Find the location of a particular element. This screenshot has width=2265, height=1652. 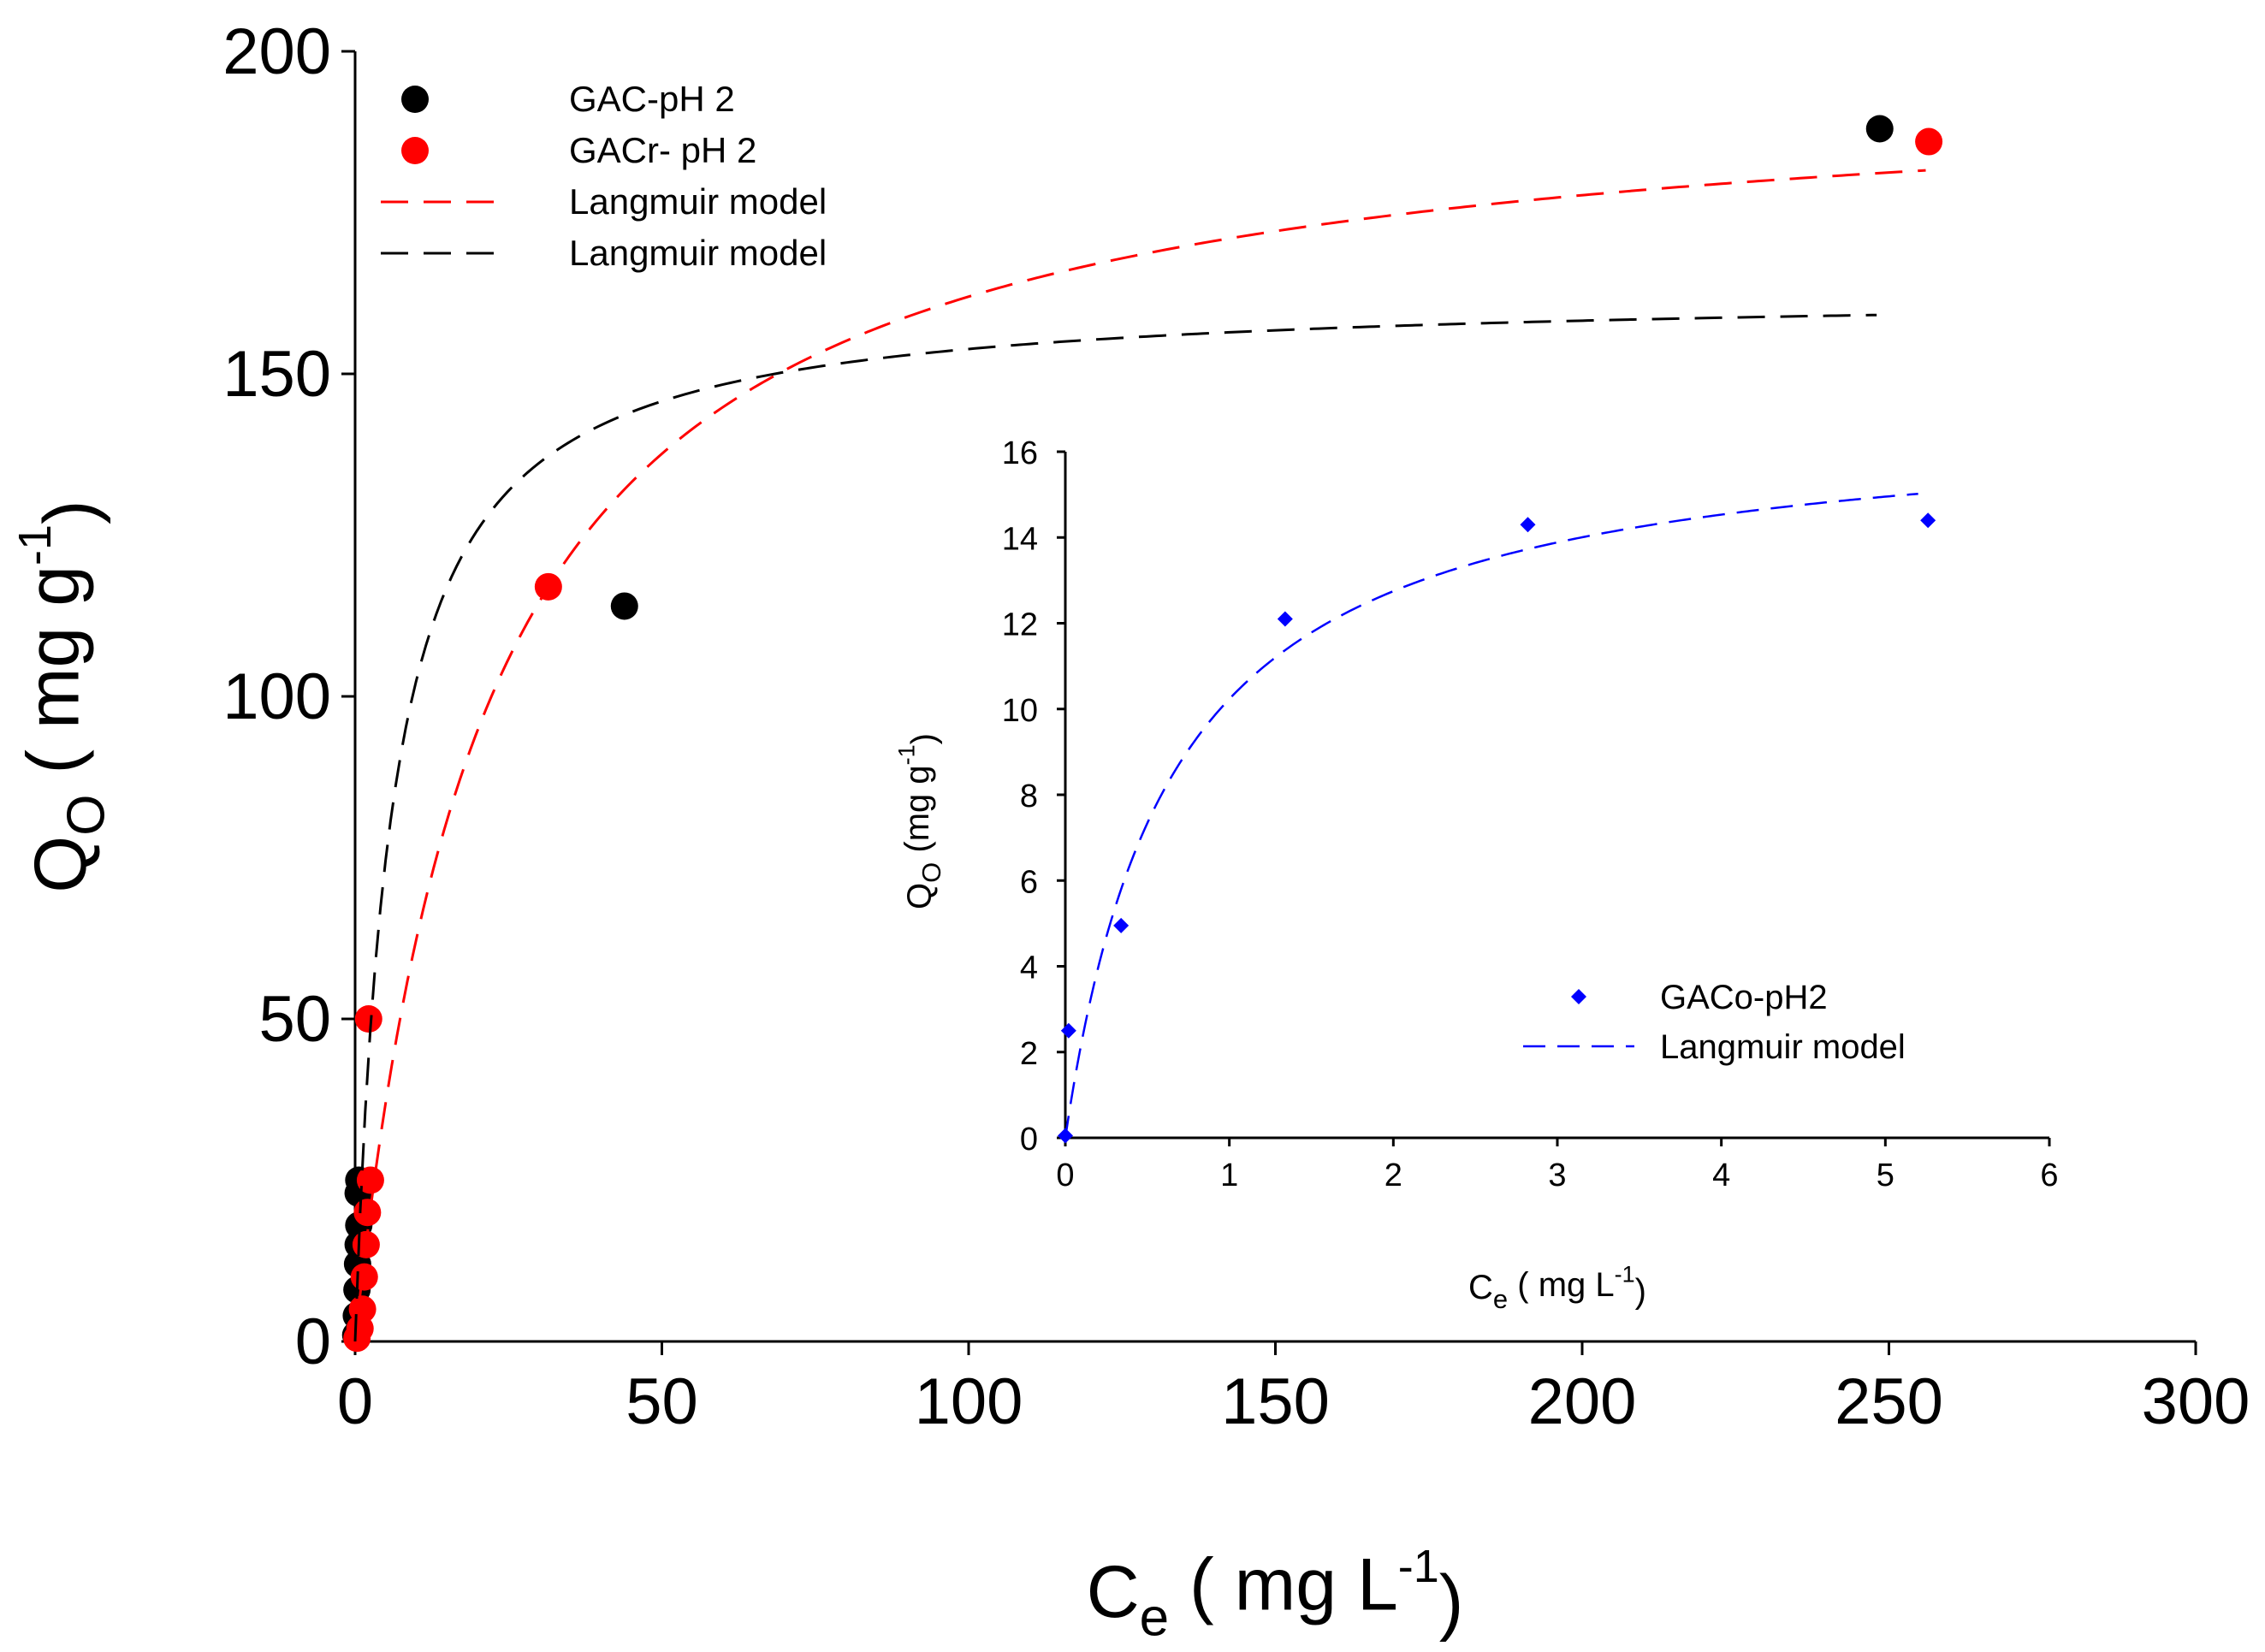

inset-y-tick-label: 10 is located at coordinates (1020, 711).